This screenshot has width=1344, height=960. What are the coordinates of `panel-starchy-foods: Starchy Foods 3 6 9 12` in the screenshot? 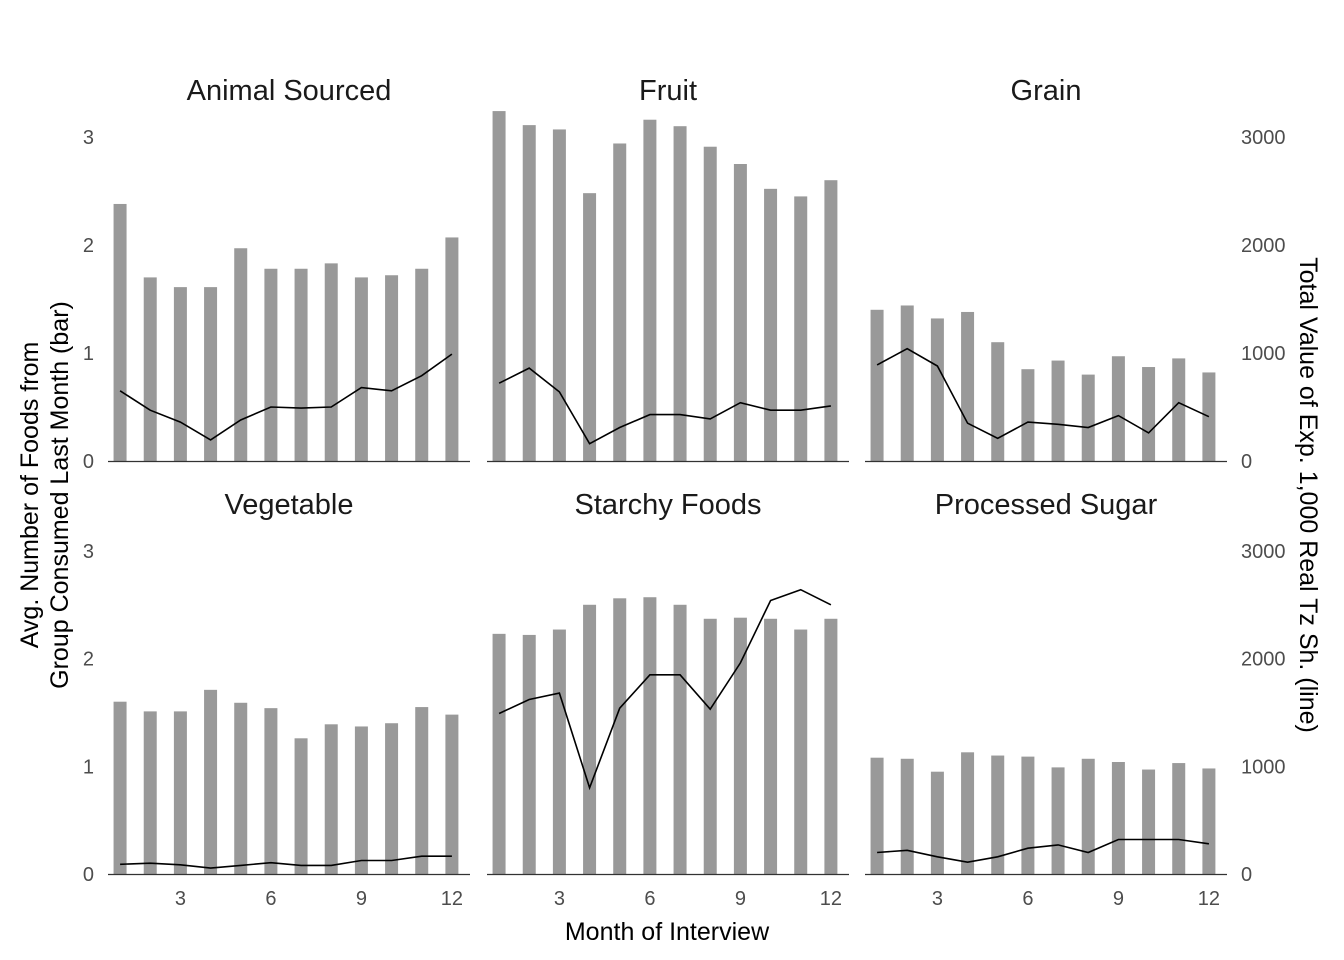 It's located at (668, 699).